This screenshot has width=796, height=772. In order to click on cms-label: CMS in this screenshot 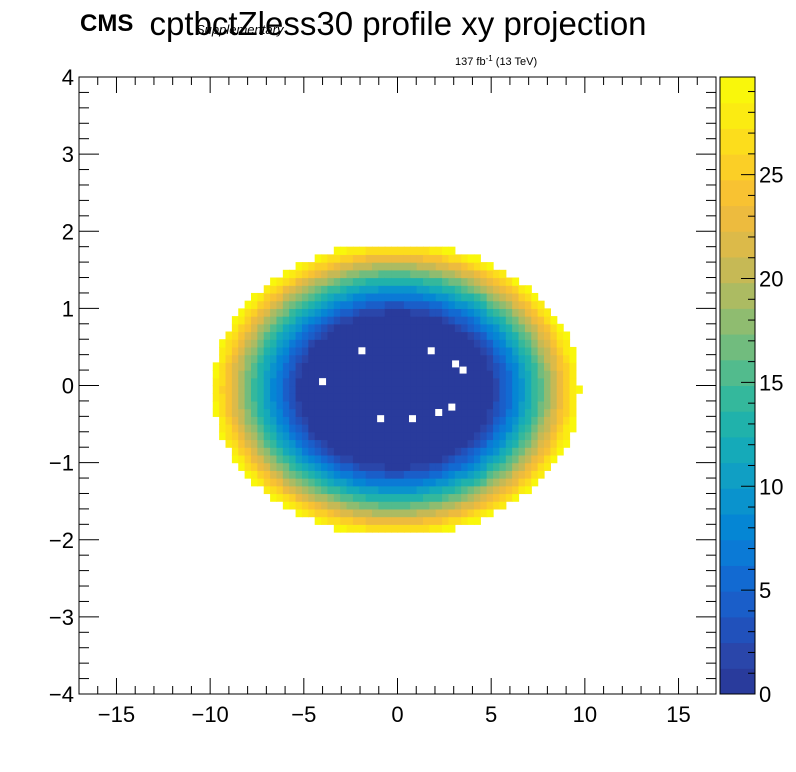, I will do `click(106, 23)`.